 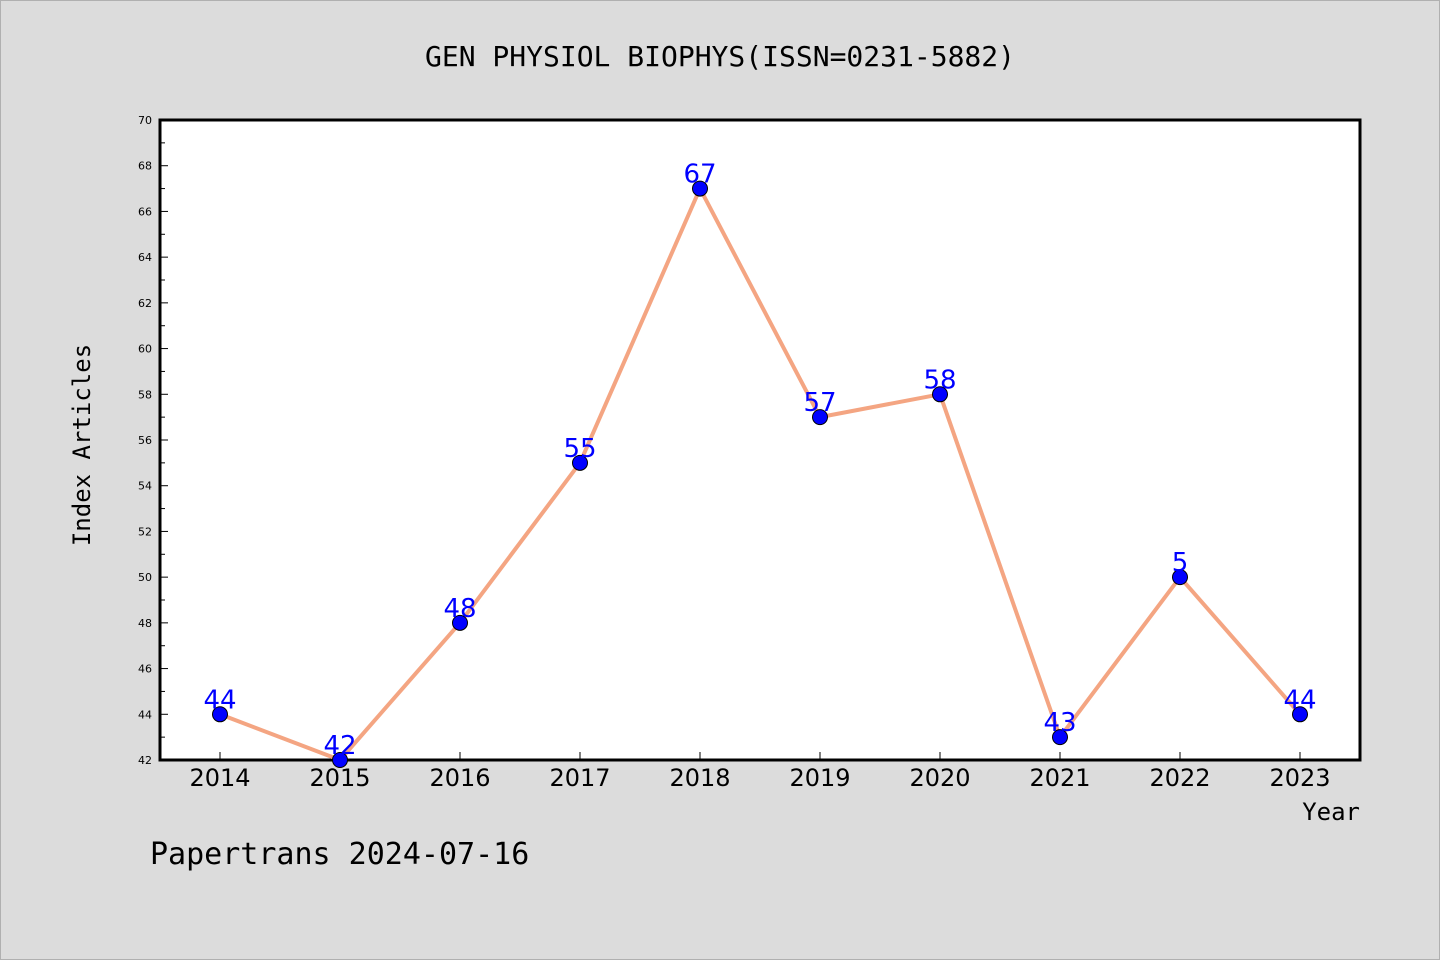 I want to click on data-label: 5, so click(x=1180, y=563).